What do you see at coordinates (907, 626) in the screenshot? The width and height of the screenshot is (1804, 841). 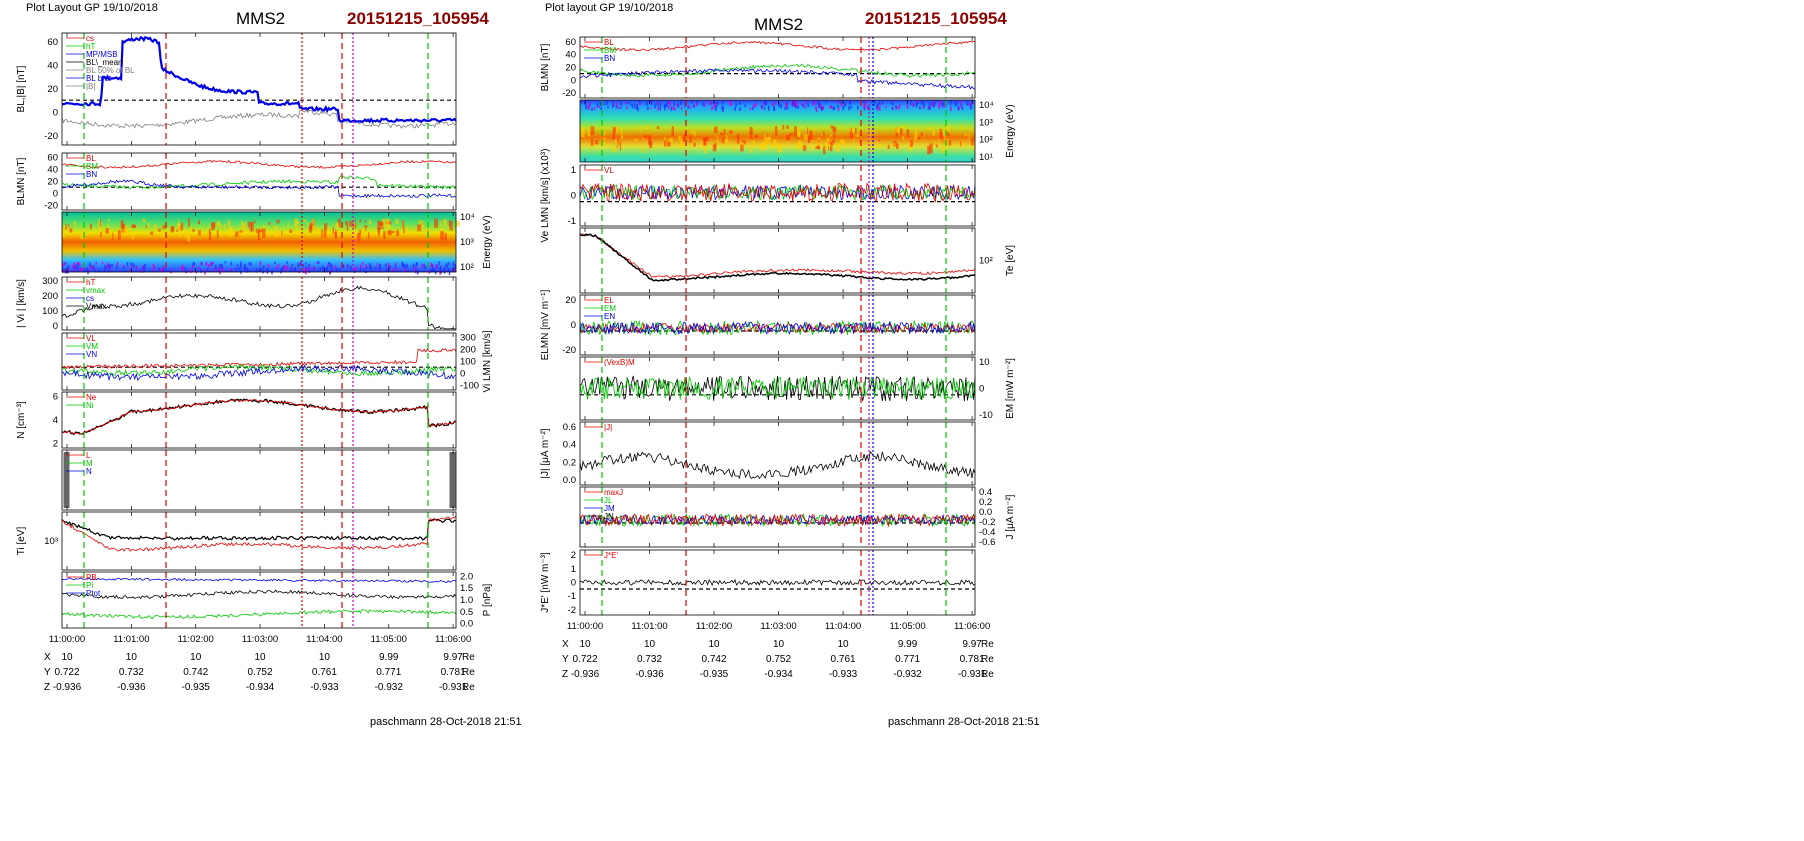 I see `x-tick-label: 11:05:00` at bounding box center [907, 626].